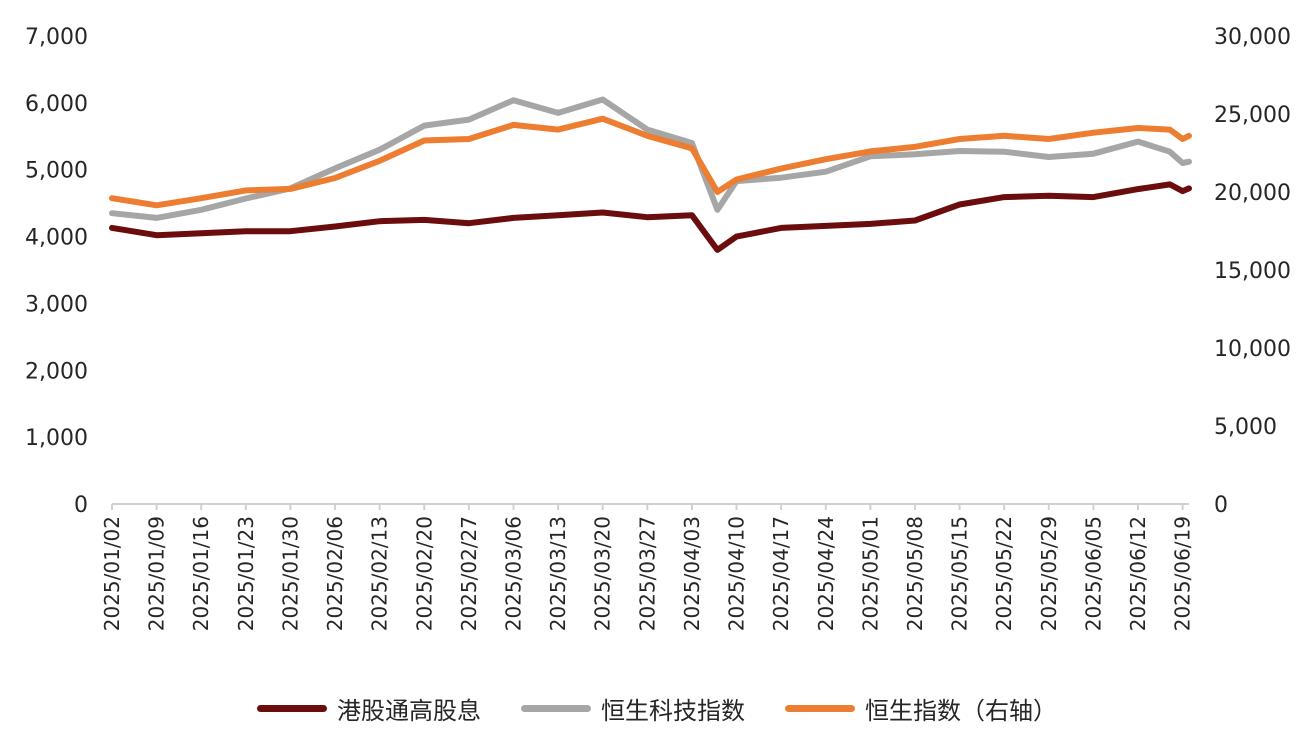 The image size is (1314, 738). Describe the element at coordinates (1252, 37) in the screenshot. I see `right-axis-tick-label: 30,000` at that location.